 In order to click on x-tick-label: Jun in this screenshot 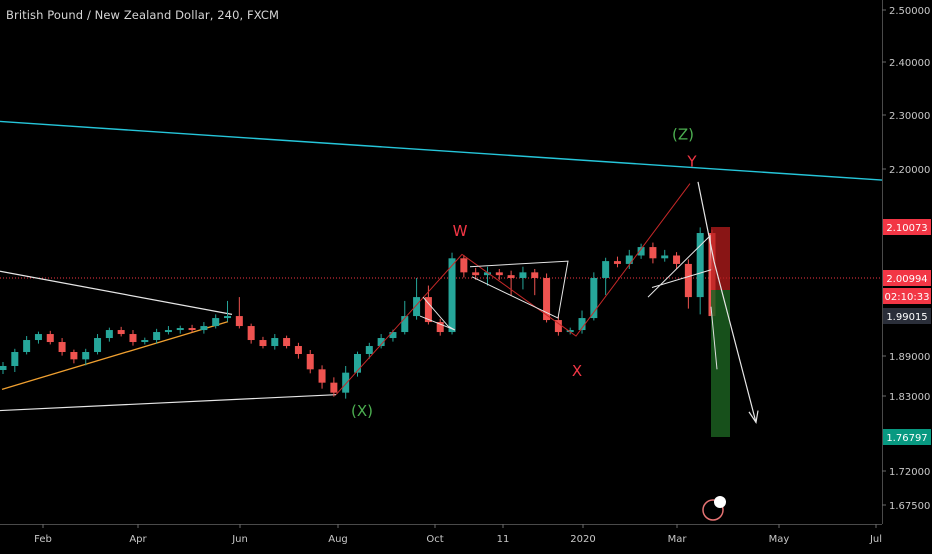, I will do `click(239, 539)`.